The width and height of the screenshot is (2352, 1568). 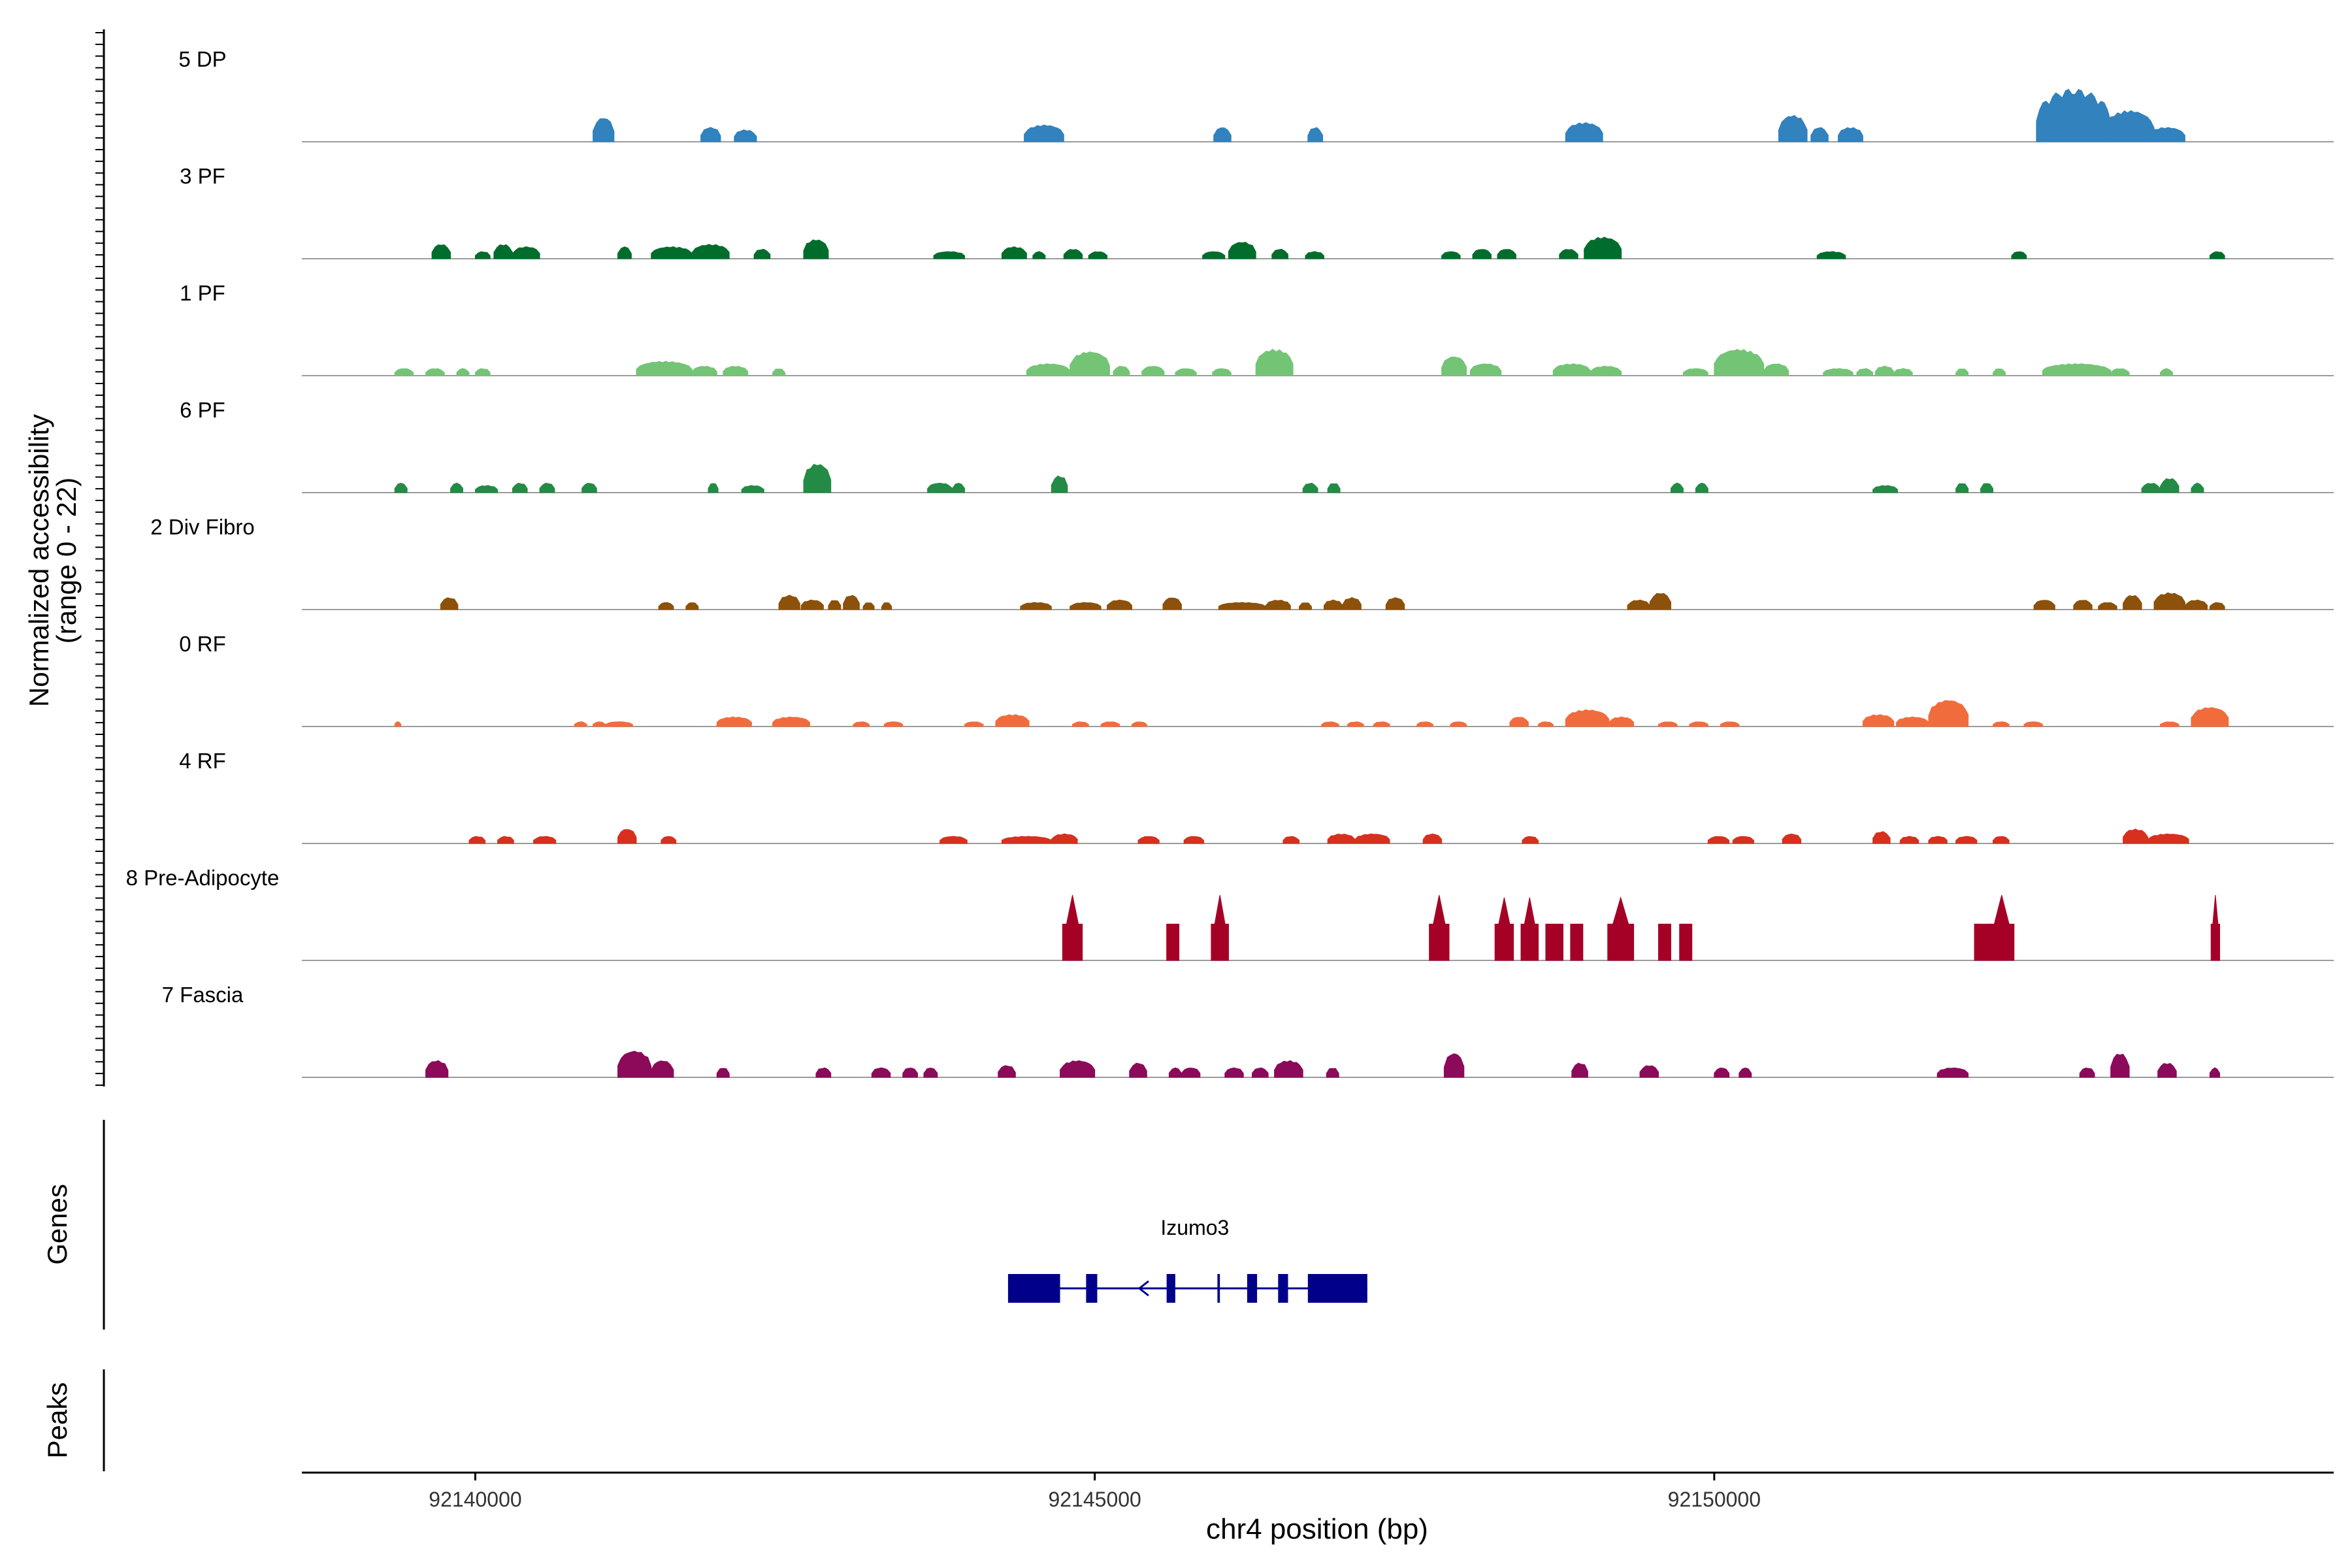 What do you see at coordinates (1095, 1492) in the screenshot?
I see `x-axis-ticks: 92140000 92145000 92150000` at bounding box center [1095, 1492].